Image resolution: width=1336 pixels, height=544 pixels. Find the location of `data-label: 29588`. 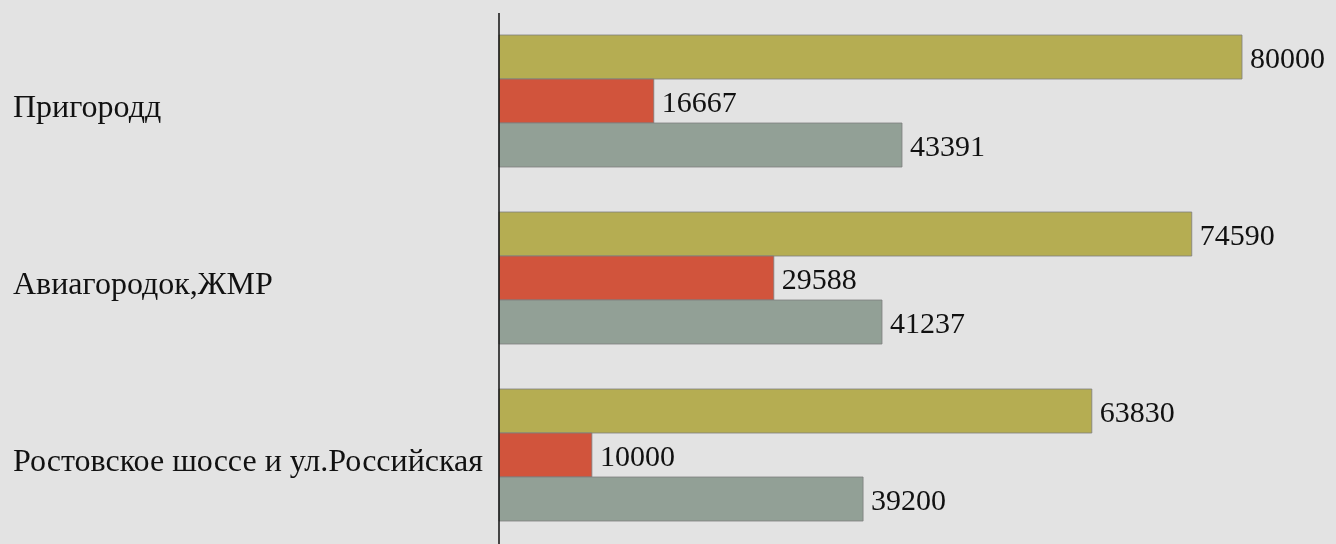

data-label: 29588 is located at coordinates (819, 278).